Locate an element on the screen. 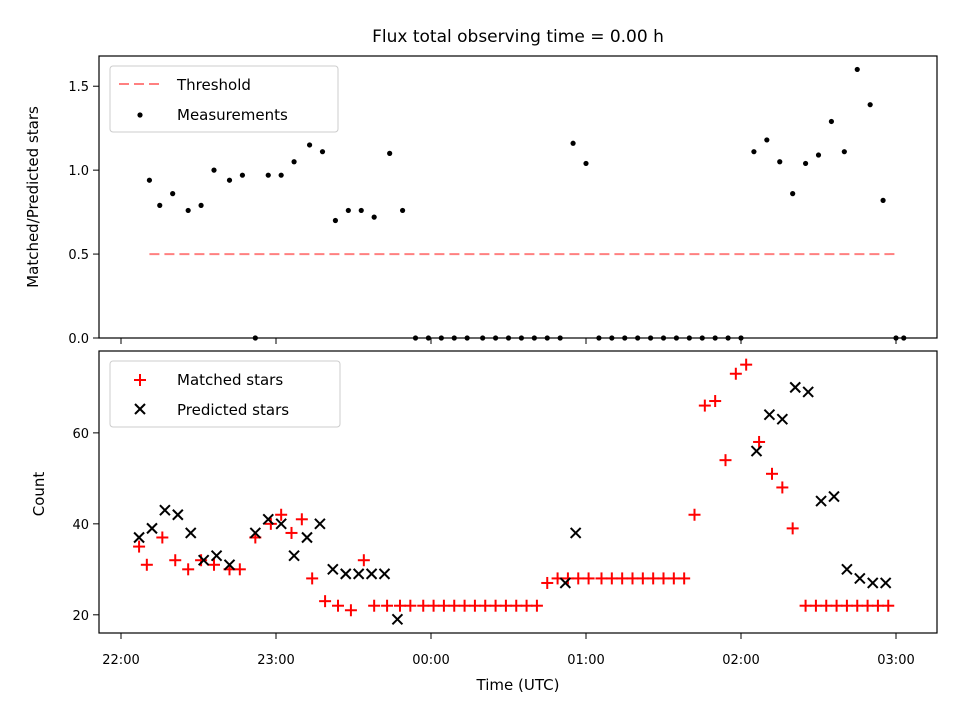 The image size is (960, 720). count-y-tick-label: 40 is located at coordinates (80, 525).